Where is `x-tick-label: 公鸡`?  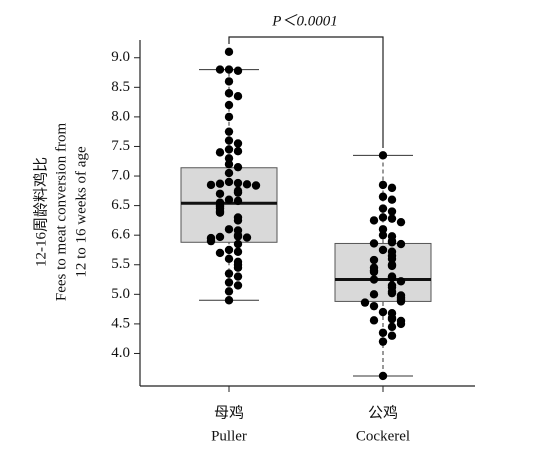 x-tick-label: 公鸡 is located at coordinates (383, 412).